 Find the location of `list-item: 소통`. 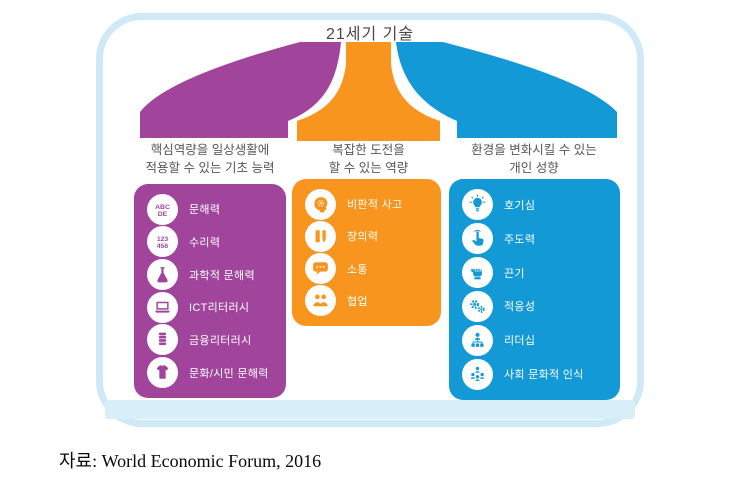

list-item: 소통 is located at coordinates (370, 269).